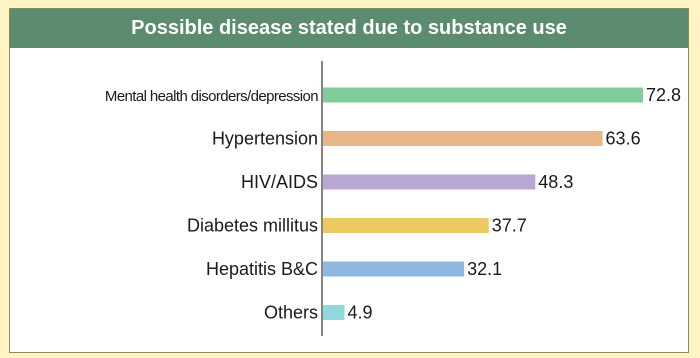  Describe the element at coordinates (265, 139) in the screenshot. I see `category-label: Hypertension` at that location.